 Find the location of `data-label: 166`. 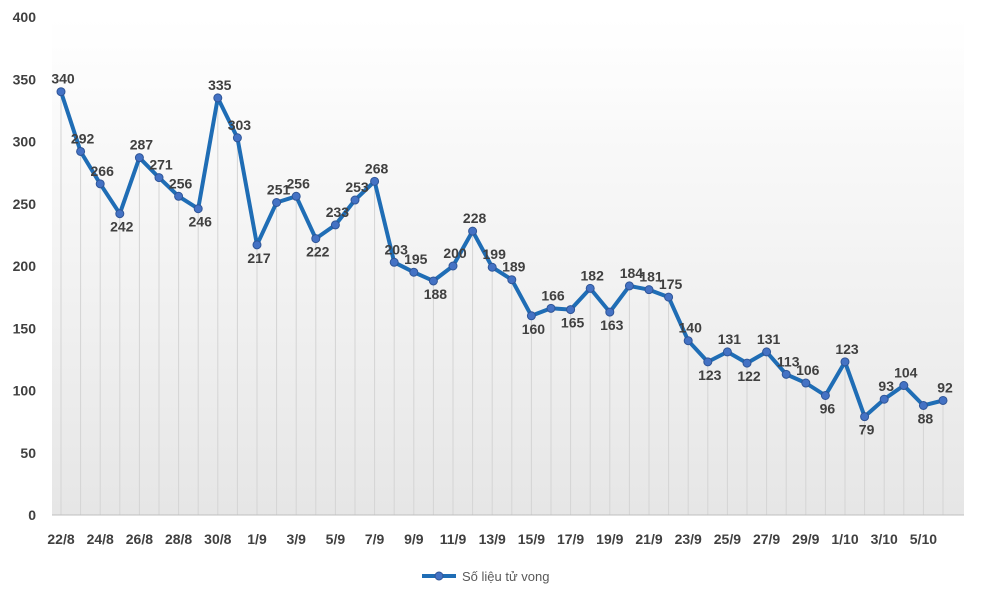

data-label: 166 is located at coordinates (553, 295).